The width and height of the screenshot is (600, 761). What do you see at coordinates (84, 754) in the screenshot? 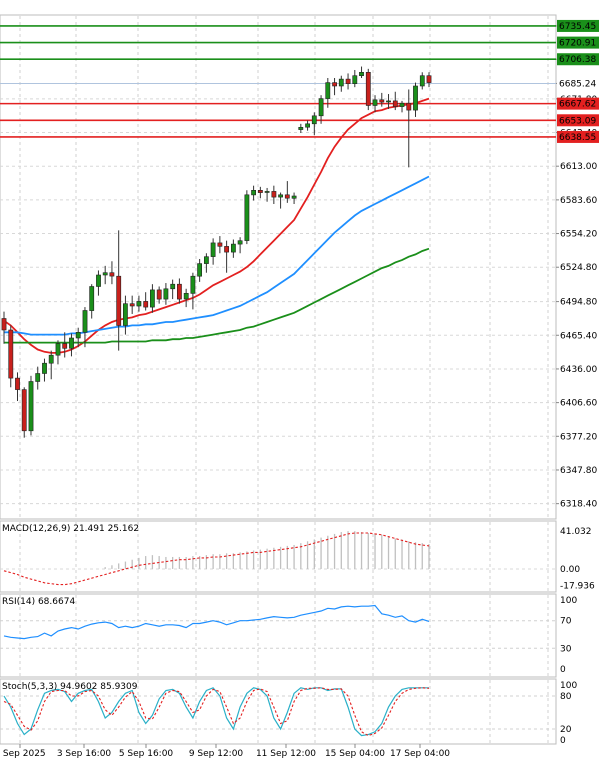
I see `x-tick-label: 3 Sep 16:00` at bounding box center [84, 754].